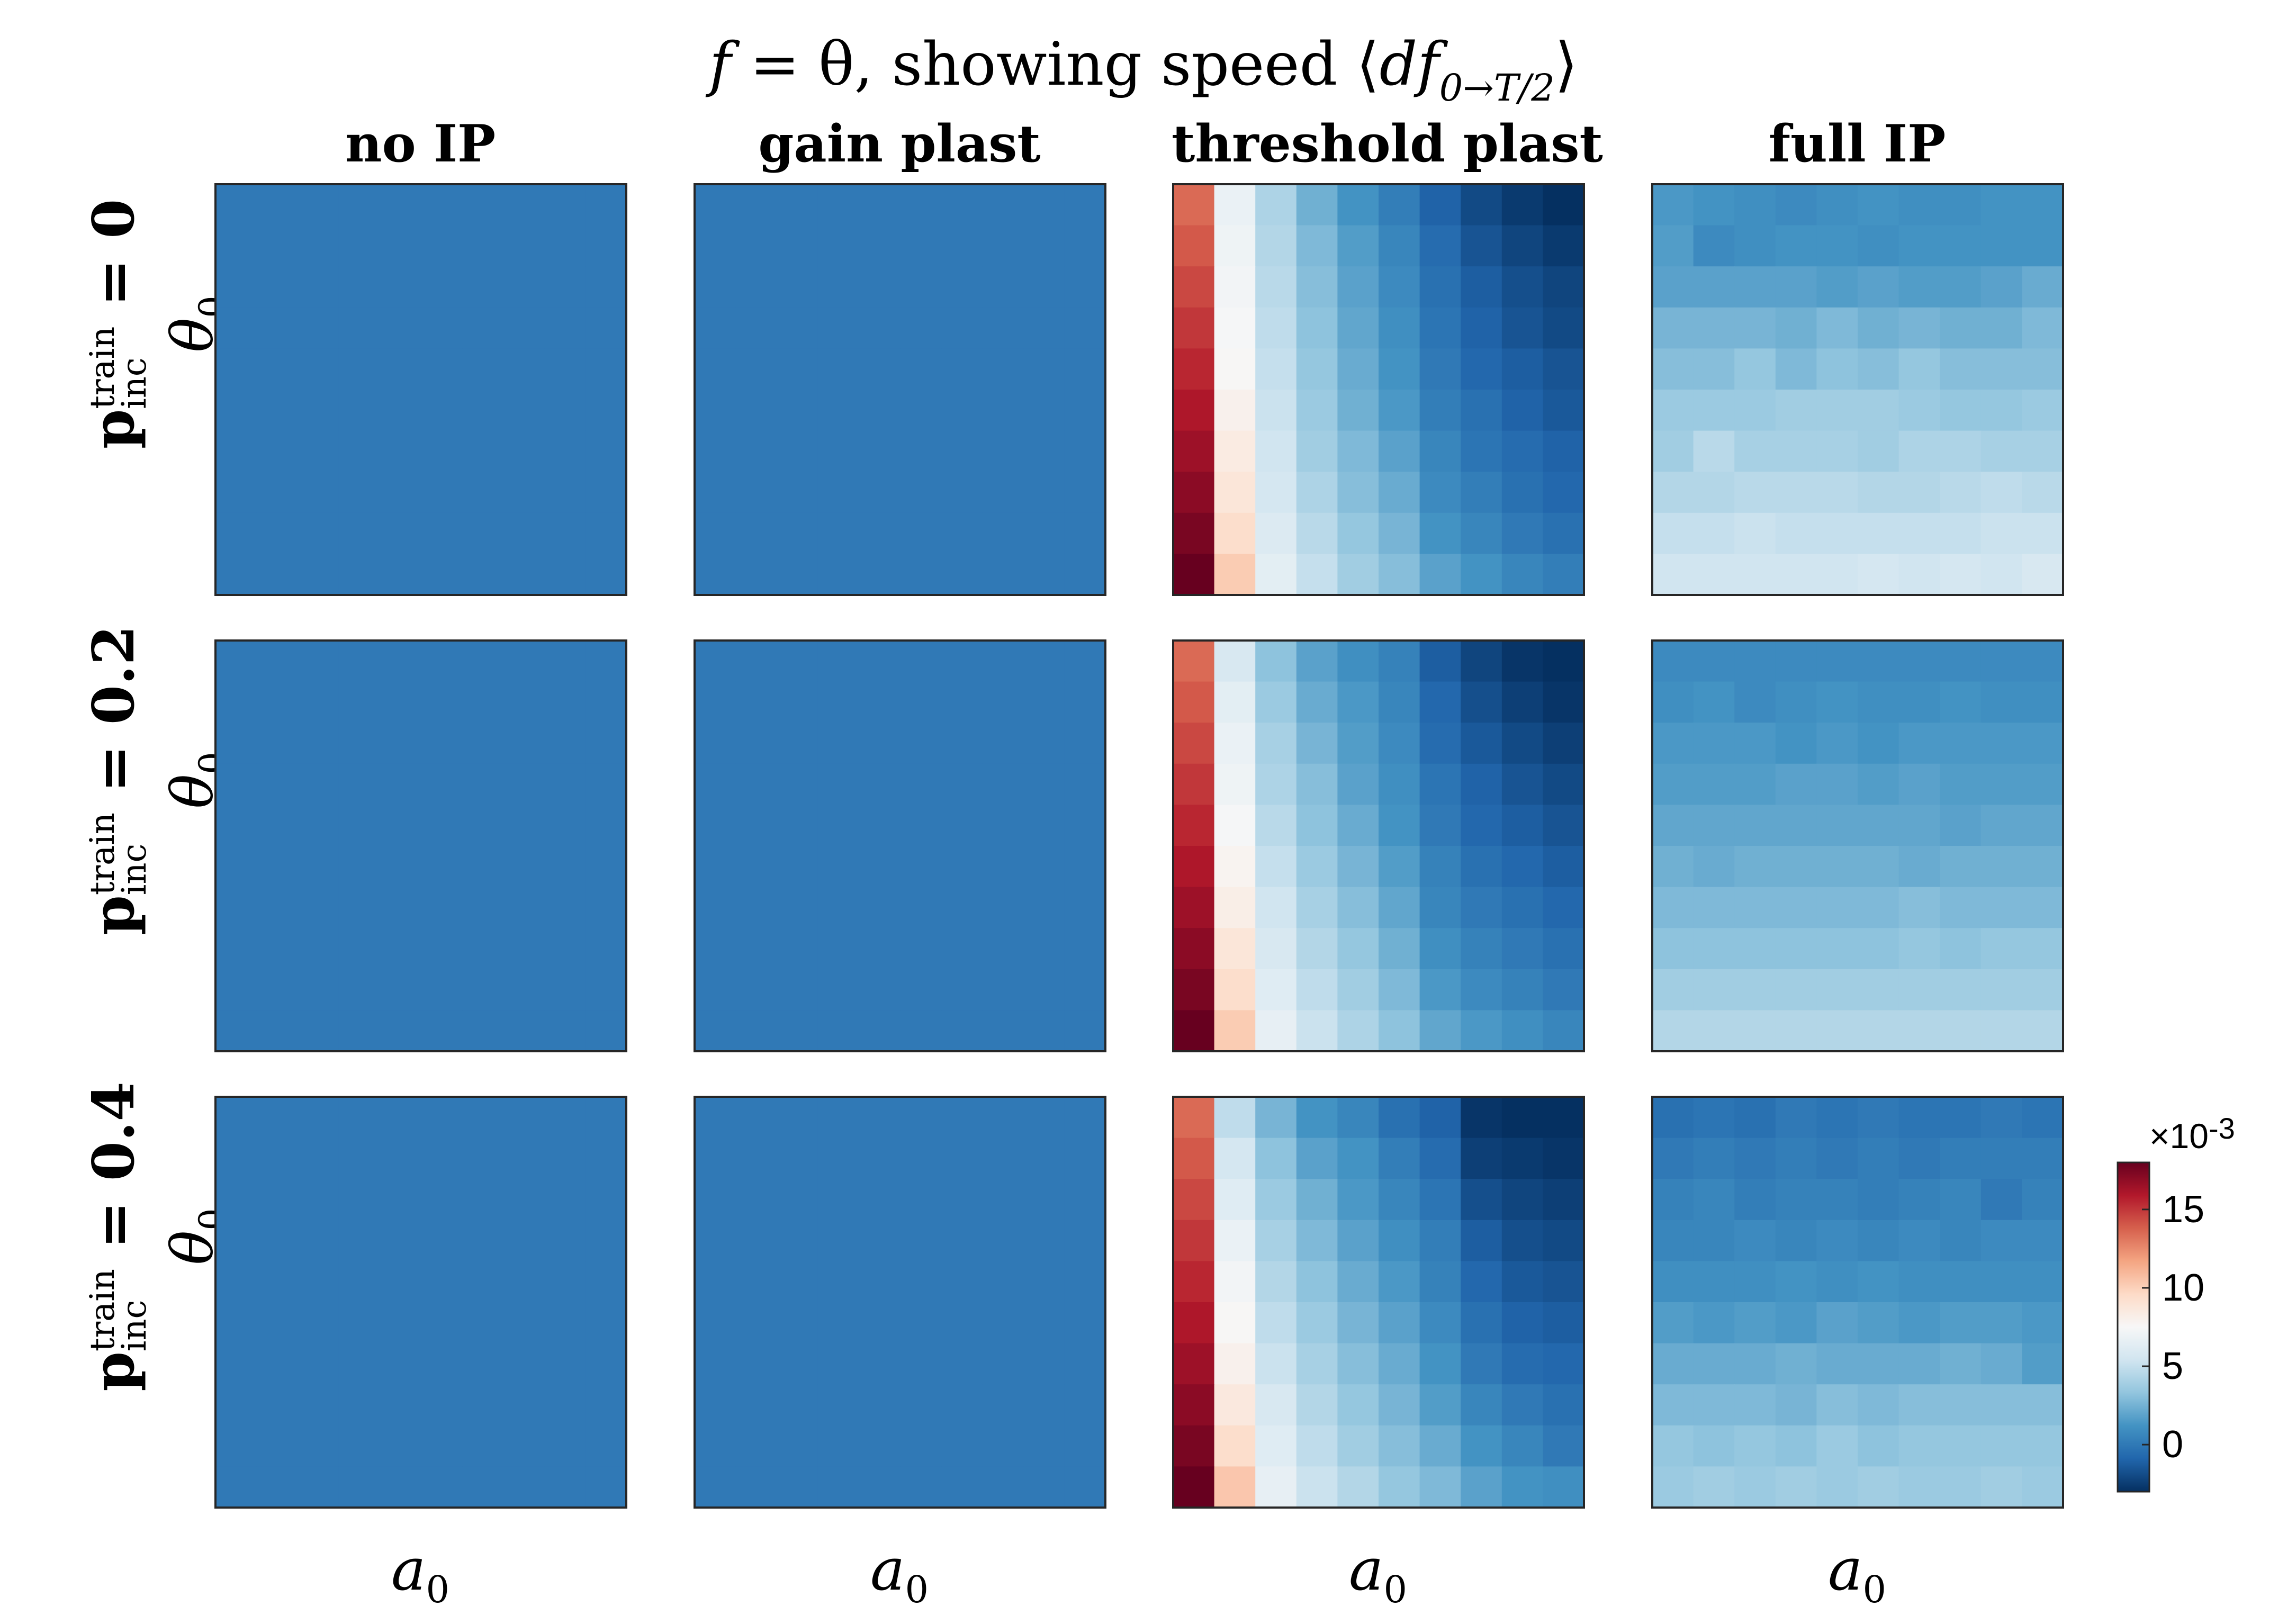 The width and height of the screenshot is (2287, 1624). I want to click on panel-border, so click(1857, 1302).